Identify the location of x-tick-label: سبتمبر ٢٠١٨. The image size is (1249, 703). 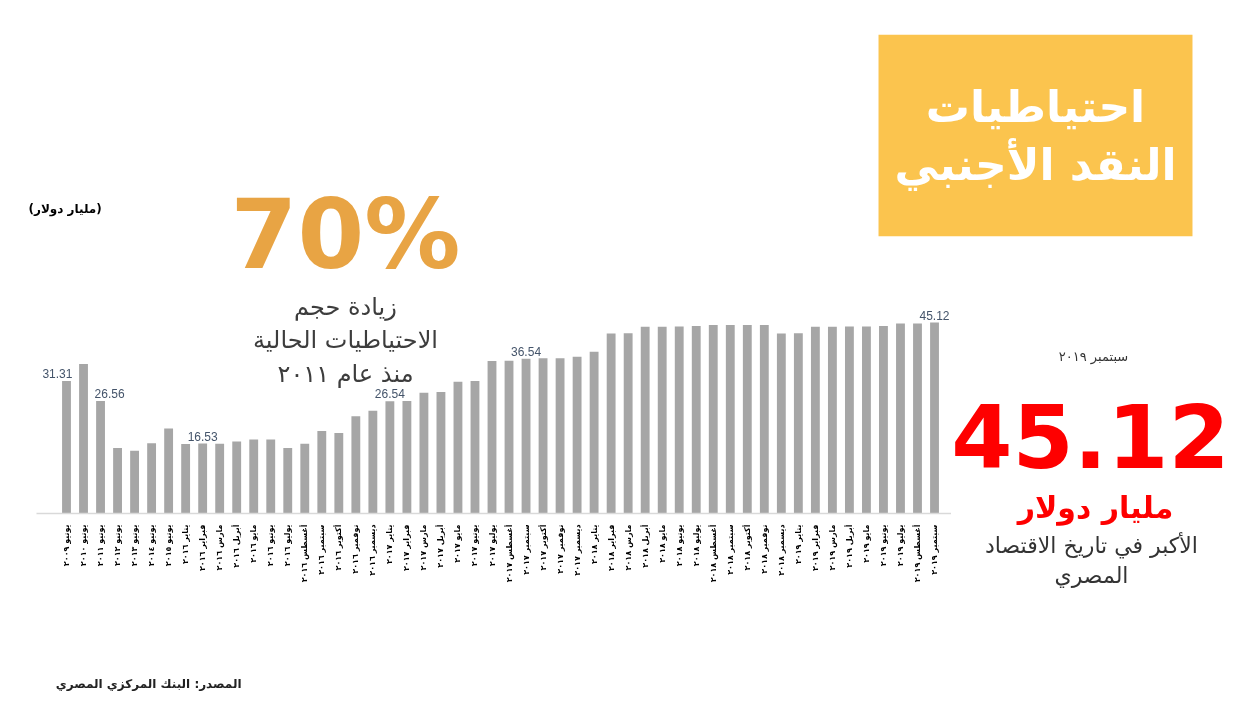
(730, 549).